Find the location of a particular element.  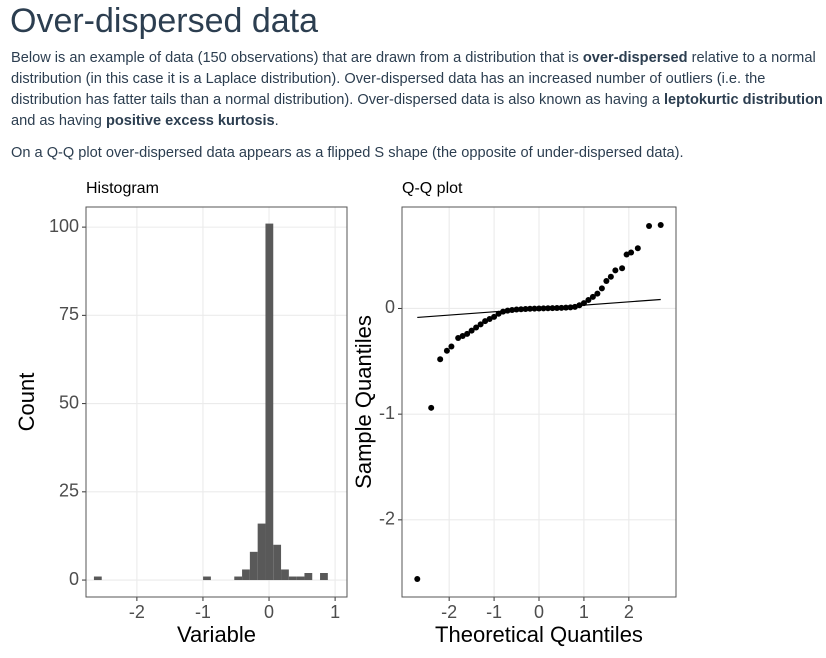

chart-title: Q-Q plot is located at coordinates (432, 188).